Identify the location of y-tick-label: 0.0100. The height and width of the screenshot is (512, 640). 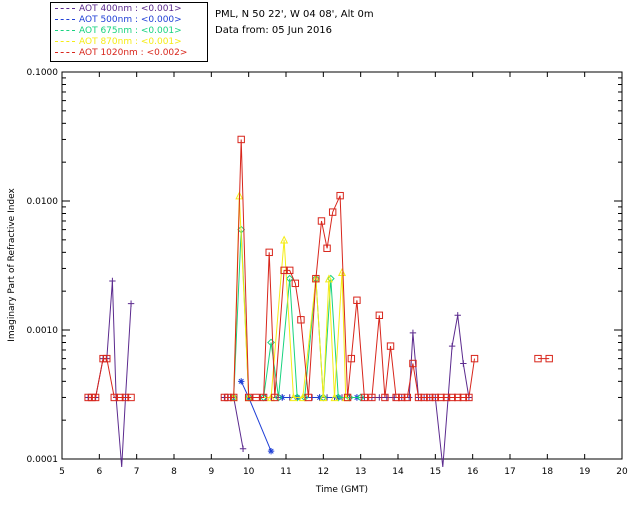
(43, 202).